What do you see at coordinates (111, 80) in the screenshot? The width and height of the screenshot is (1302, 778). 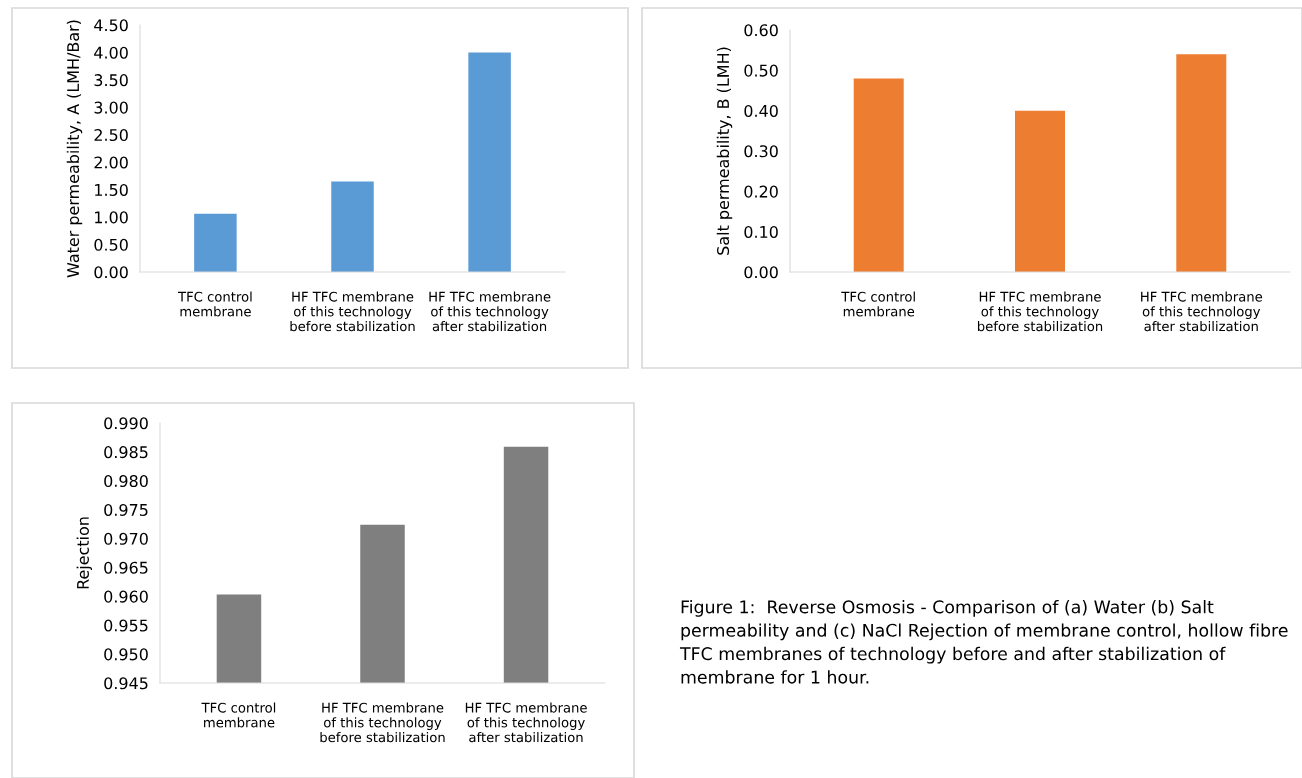 I see `y-tick-label: 3.50` at bounding box center [111, 80].